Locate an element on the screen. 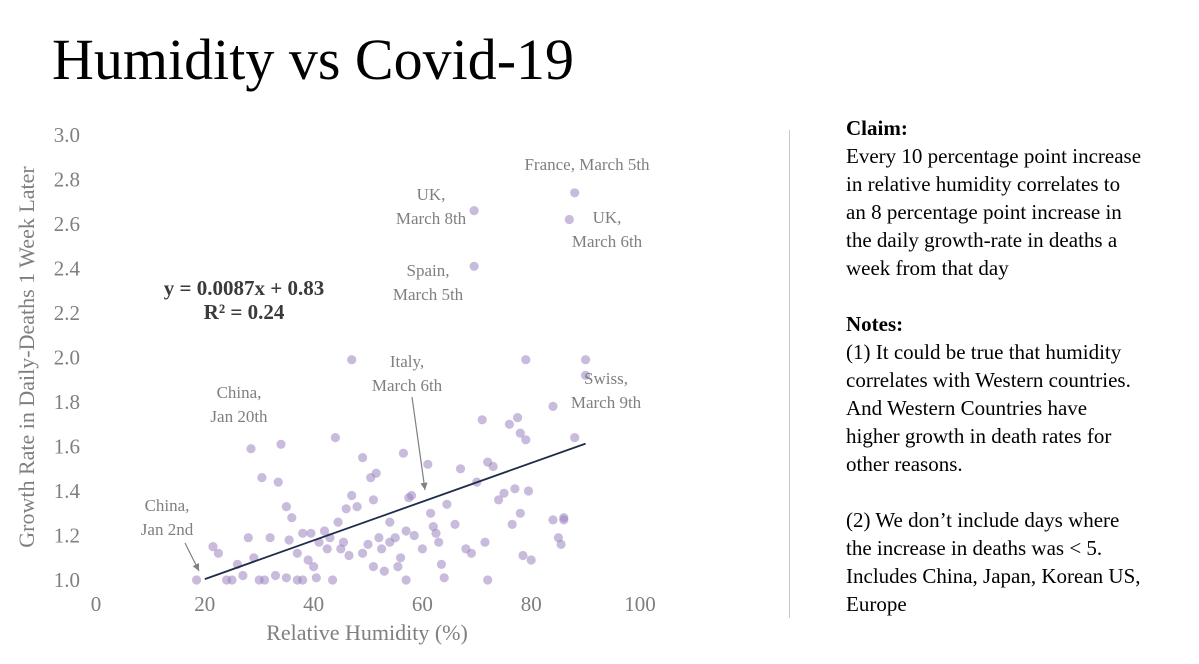 This screenshot has height=664, width=1199. y-tick-label: 2.6 is located at coordinates (67, 224).